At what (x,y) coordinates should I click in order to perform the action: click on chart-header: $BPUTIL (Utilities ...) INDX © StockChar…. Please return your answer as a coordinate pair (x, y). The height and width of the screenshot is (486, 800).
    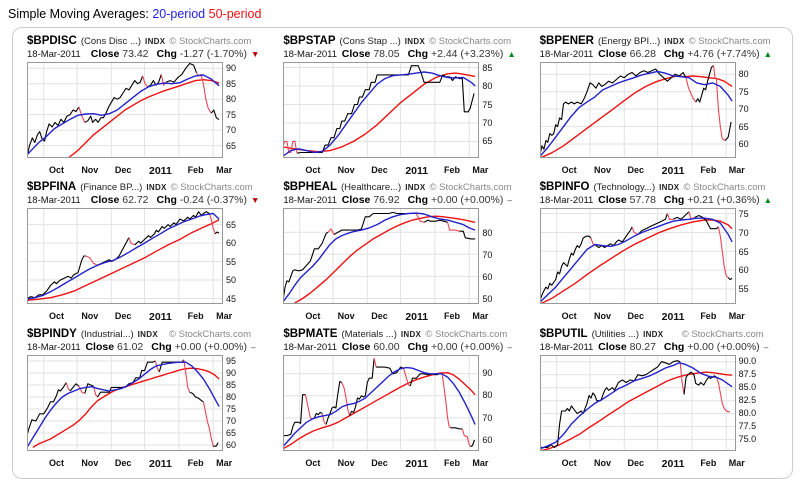
    Looking at the image, I should click on (656, 334).